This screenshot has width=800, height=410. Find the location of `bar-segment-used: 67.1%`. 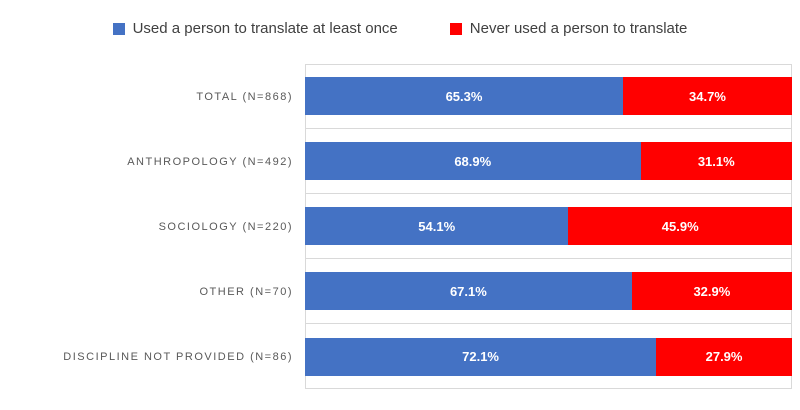

bar-segment-used: 67.1% is located at coordinates (468, 291).